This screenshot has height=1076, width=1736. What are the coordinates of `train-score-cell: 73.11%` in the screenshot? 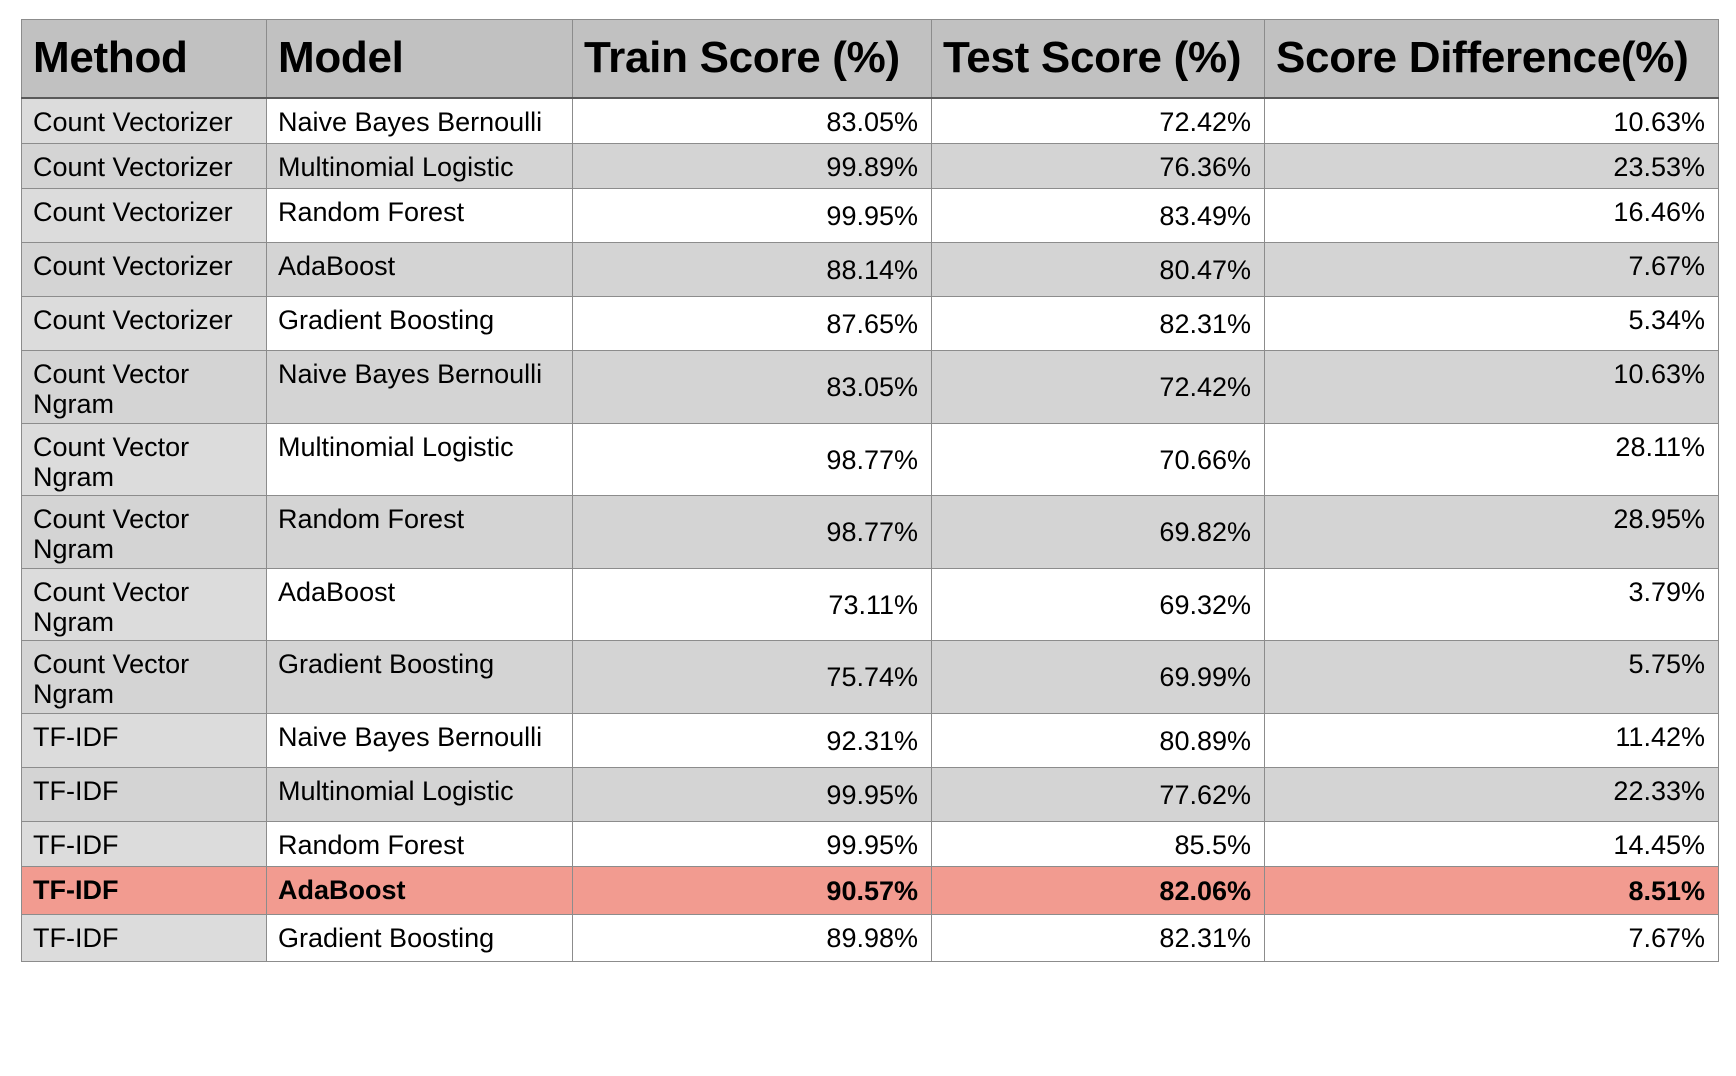 It's located at (752, 604).